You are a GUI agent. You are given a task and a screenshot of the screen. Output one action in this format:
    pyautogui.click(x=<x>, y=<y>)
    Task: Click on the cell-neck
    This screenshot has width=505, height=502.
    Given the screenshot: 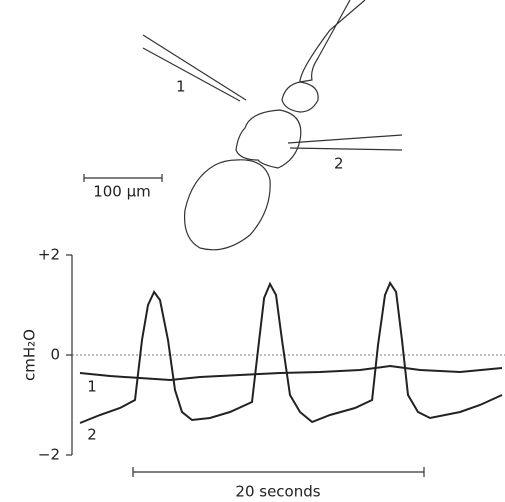 What is the action you would take?
    pyautogui.click(x=332, y=41)
    